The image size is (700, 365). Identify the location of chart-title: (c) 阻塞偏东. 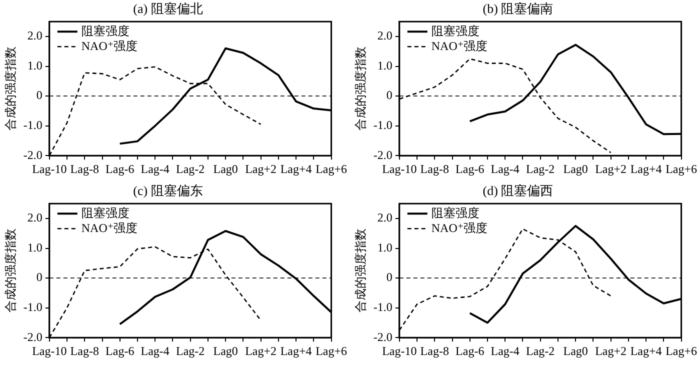
(168, 190).